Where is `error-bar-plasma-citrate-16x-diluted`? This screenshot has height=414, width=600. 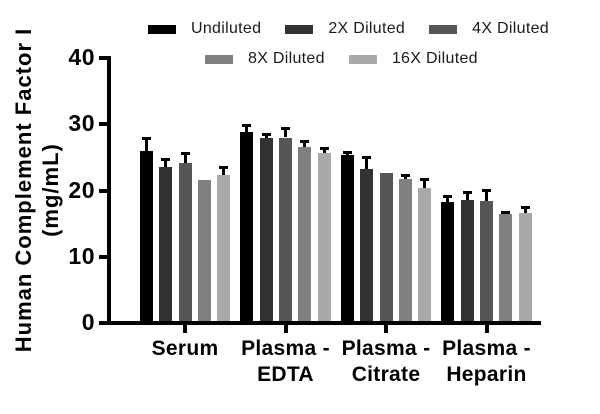
error-bar-plasma-citrate-16x-diluted is located at coordinates (425, 183).